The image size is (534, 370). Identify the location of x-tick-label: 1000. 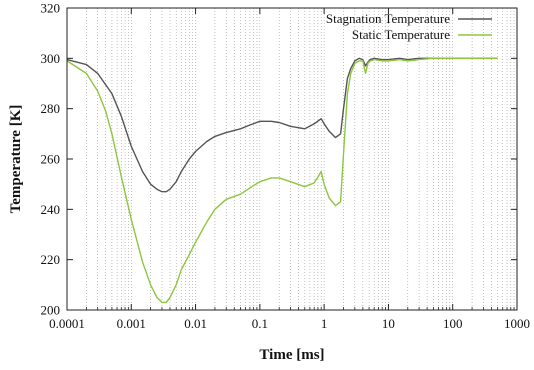
(517, 323).